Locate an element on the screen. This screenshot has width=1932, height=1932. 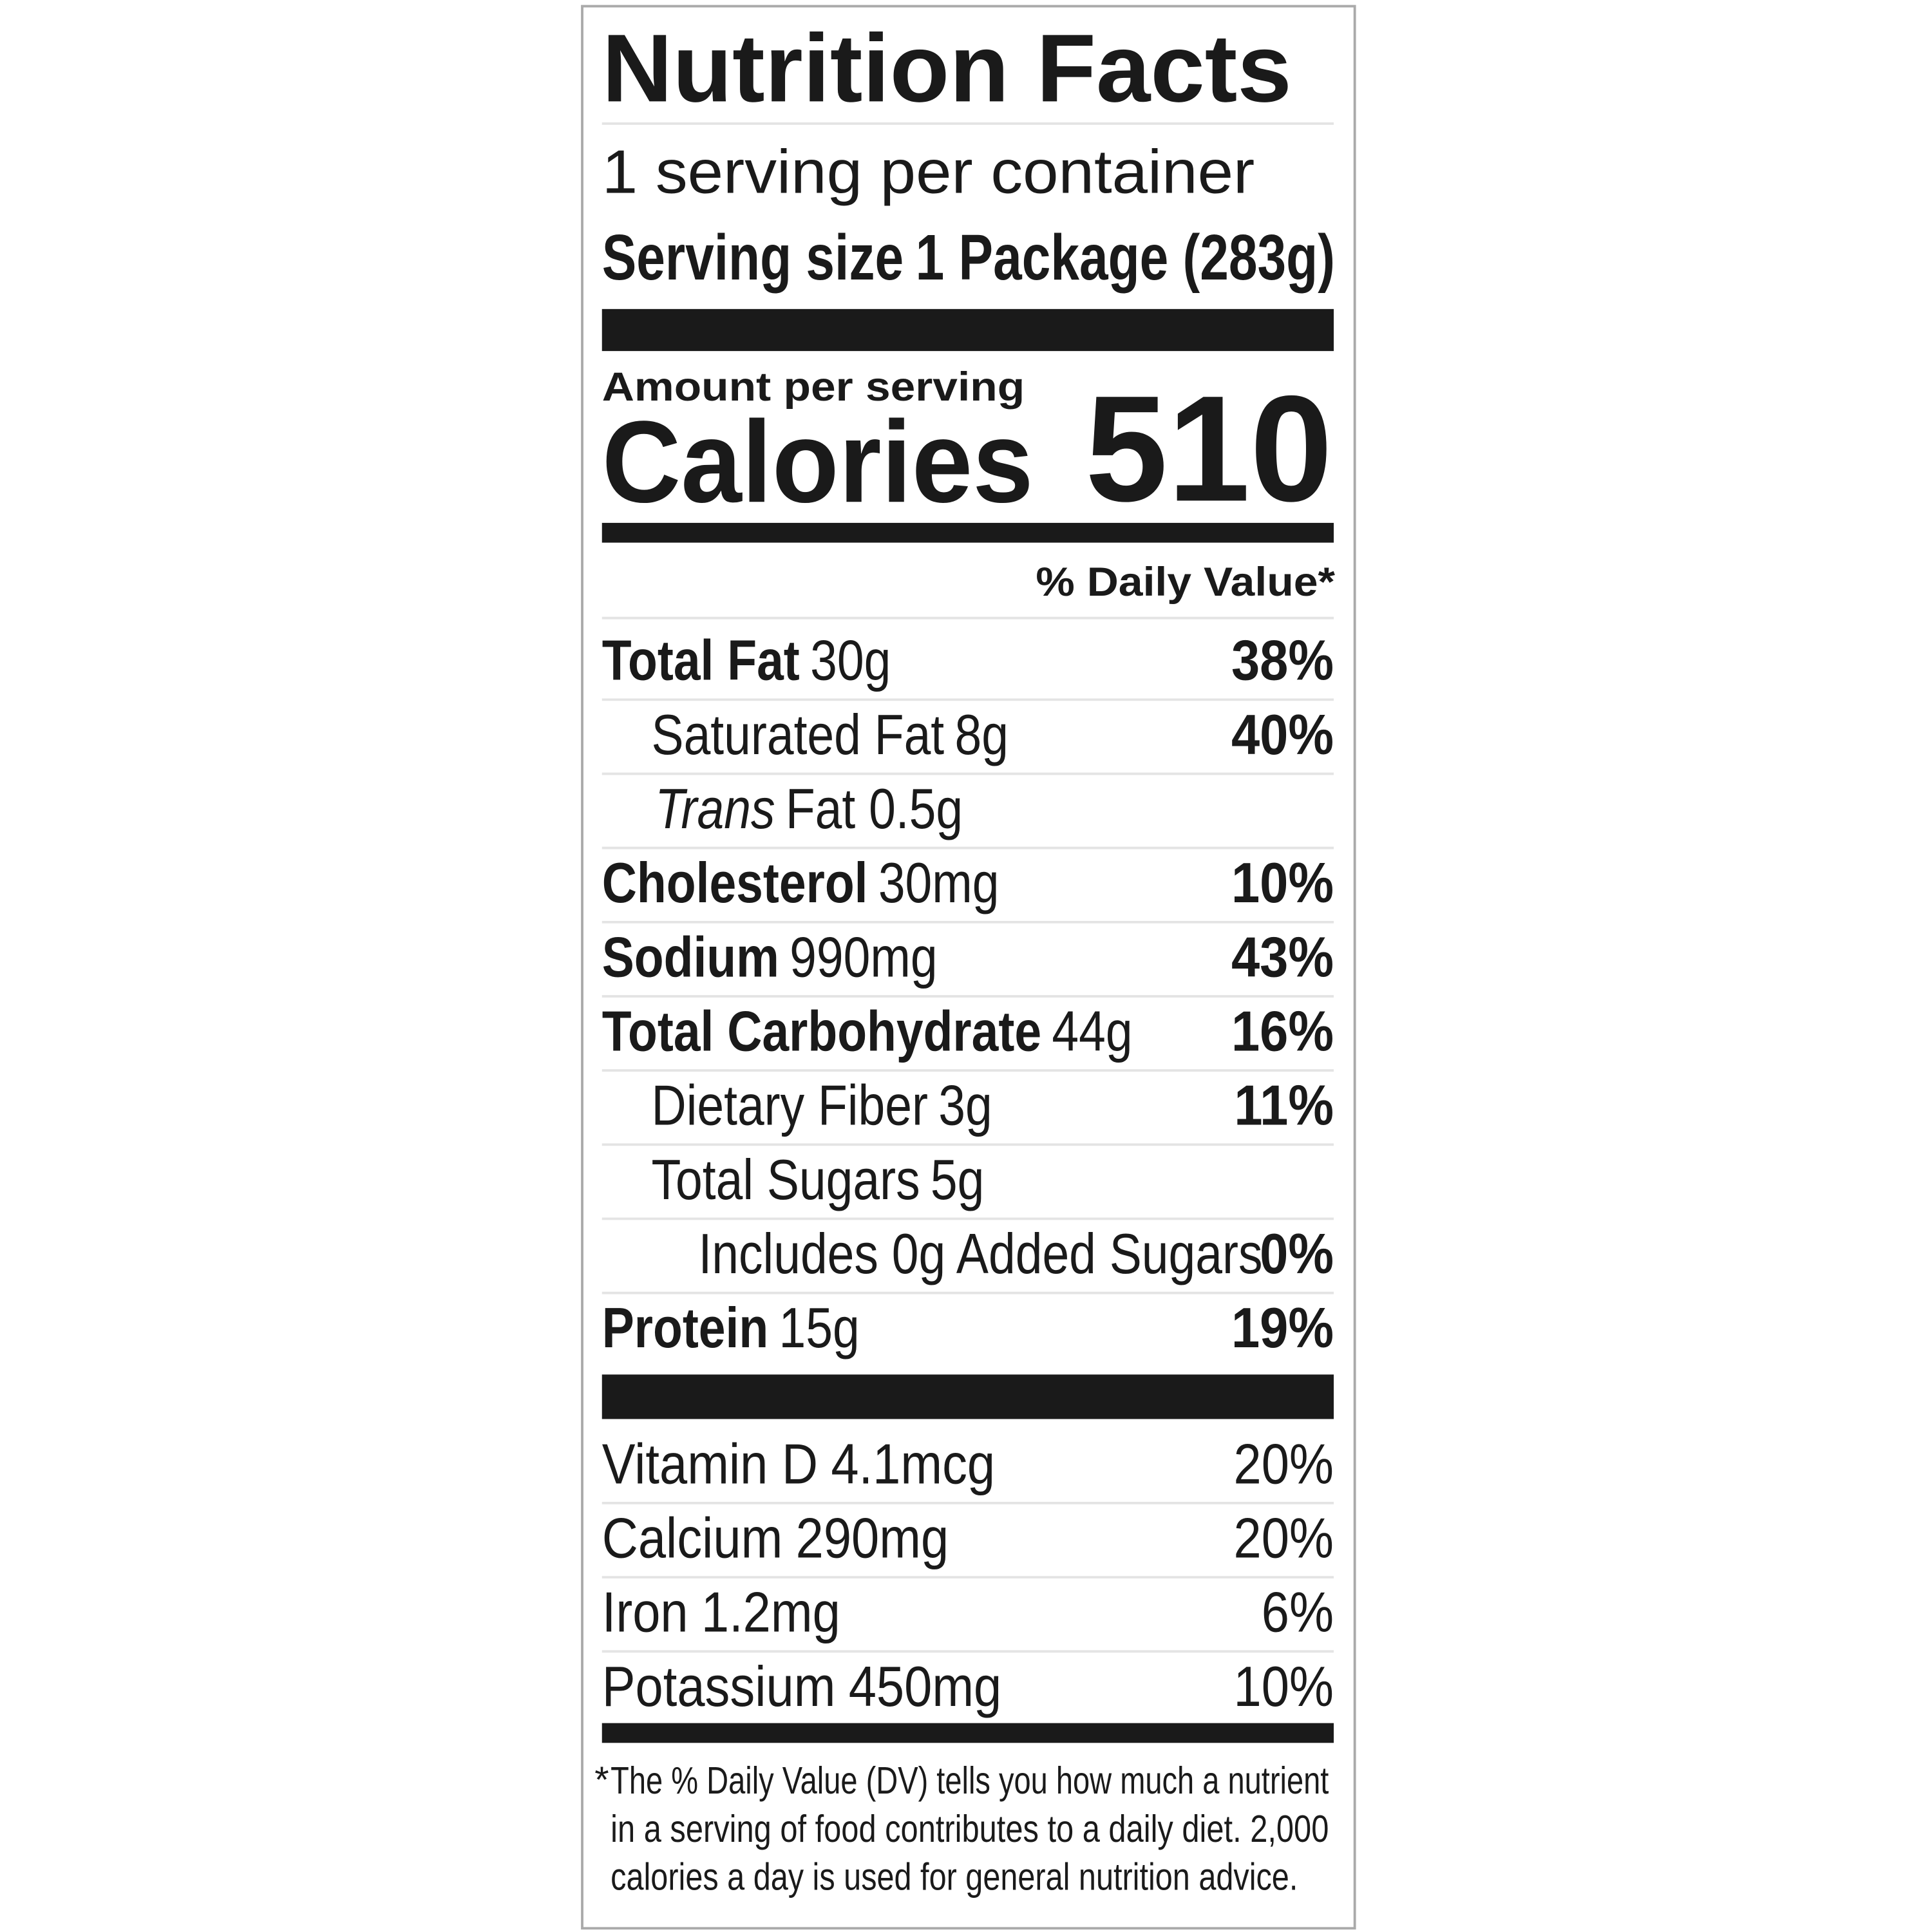
nutrient-row: Dietary Fiber 3g is located at coordinates (822, 1105).